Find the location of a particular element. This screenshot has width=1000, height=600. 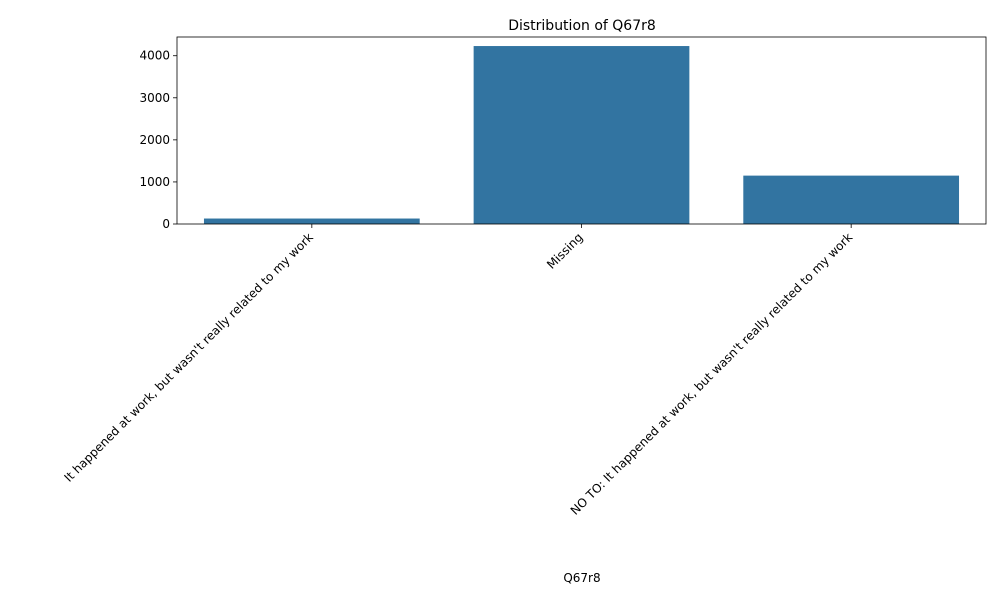

chart-title: Distribution of Q67r8 is located at coordinates (582, 26).